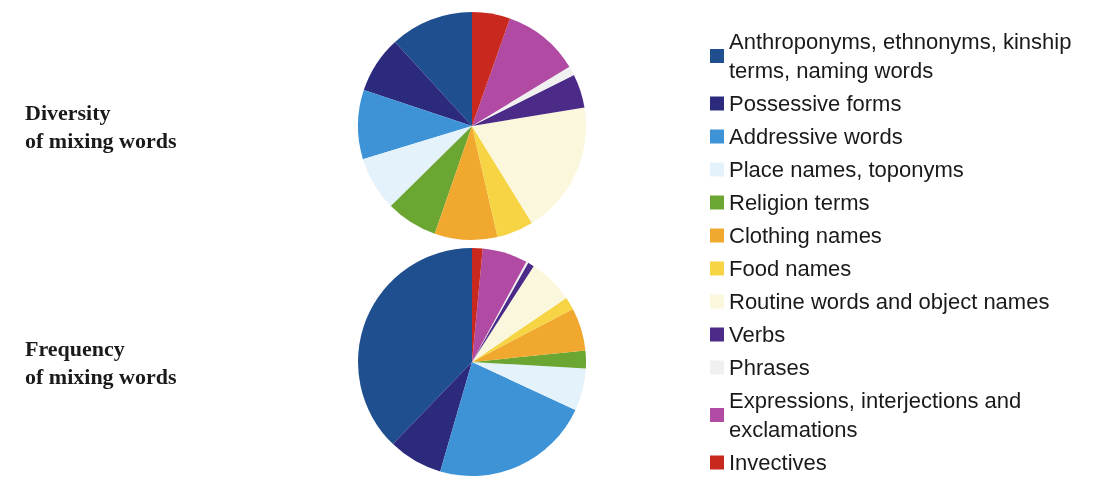 The height and width of the screenshot is (488, 1098). I want to click on slice-label: Diversity of mixing words, so click(101, 126).